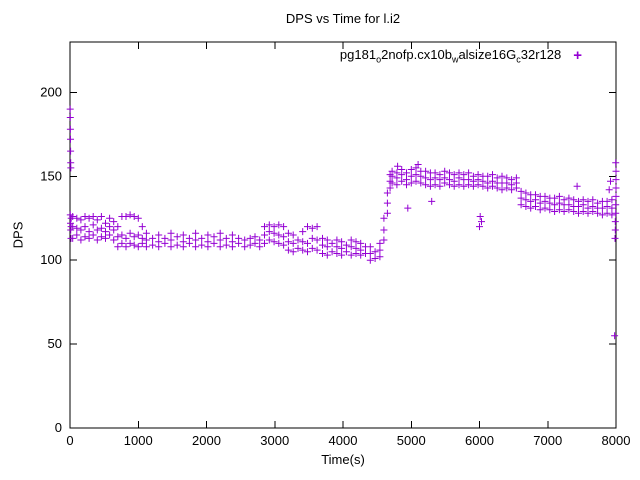 The height and width of the screenshot is (480, 640). Describe the element at coordinates (69, 440) in the screenshot. I see `x-tick-label: 0` at that location.